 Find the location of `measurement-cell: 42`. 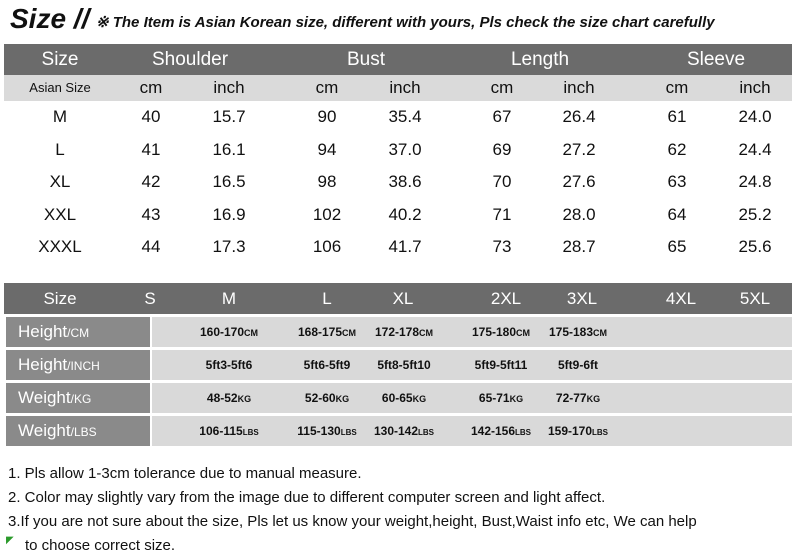

measurement-cell: 42 is located at coordinates (151, 182).